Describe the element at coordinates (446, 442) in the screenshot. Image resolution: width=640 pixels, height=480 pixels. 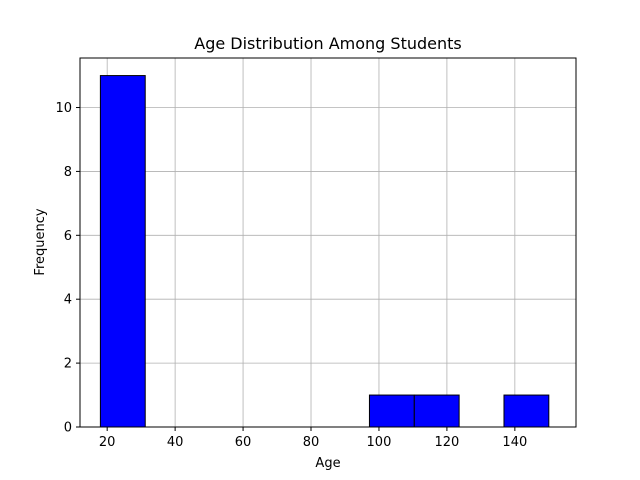
I see `x-tick-label: 120` at that location.